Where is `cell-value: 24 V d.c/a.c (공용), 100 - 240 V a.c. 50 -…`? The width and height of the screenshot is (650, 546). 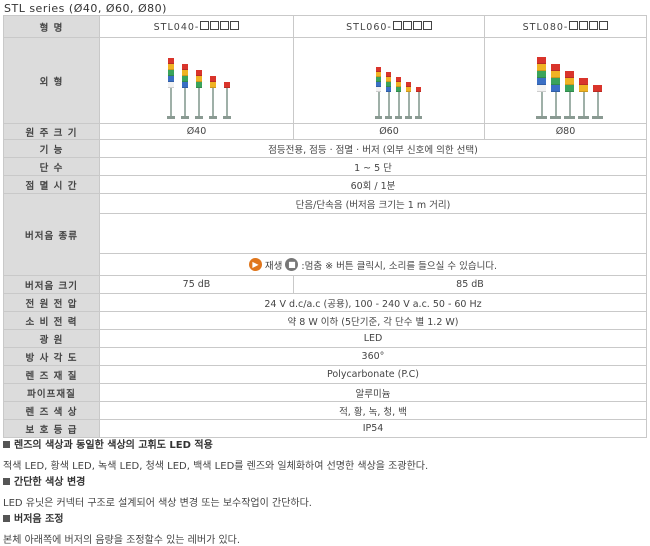 cell-value: 24 V d.c/a.c (공용), 100 - 240 V a.c. 50 -… is located at coordinates (373, 302).